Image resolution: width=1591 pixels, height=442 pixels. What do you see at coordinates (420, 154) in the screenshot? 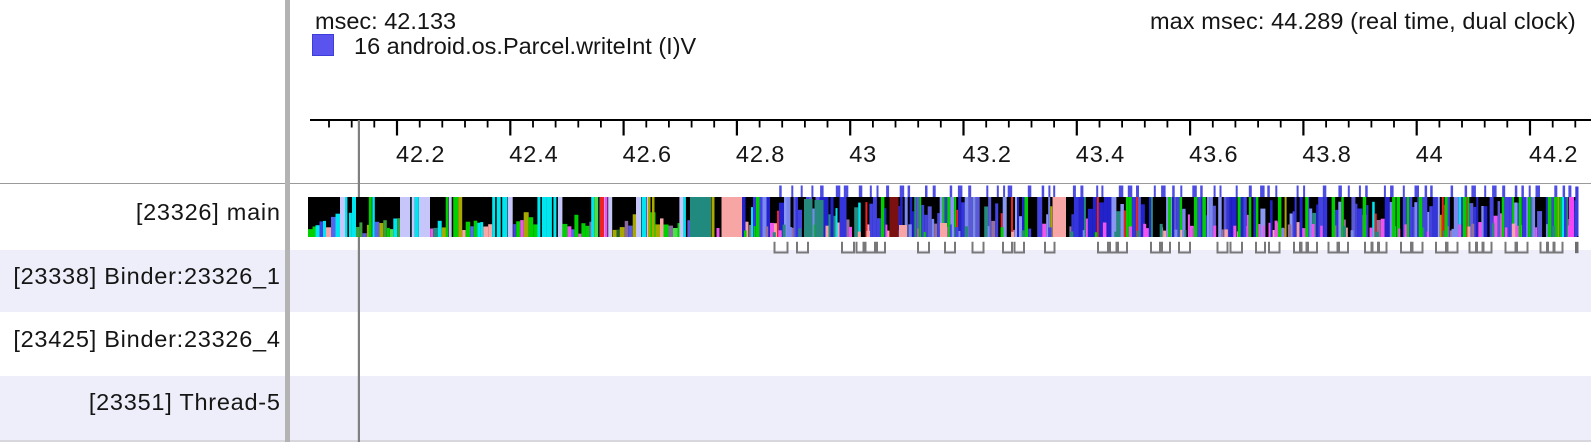
I see `svg-text: 42.2` at bounding box center [420, 154].